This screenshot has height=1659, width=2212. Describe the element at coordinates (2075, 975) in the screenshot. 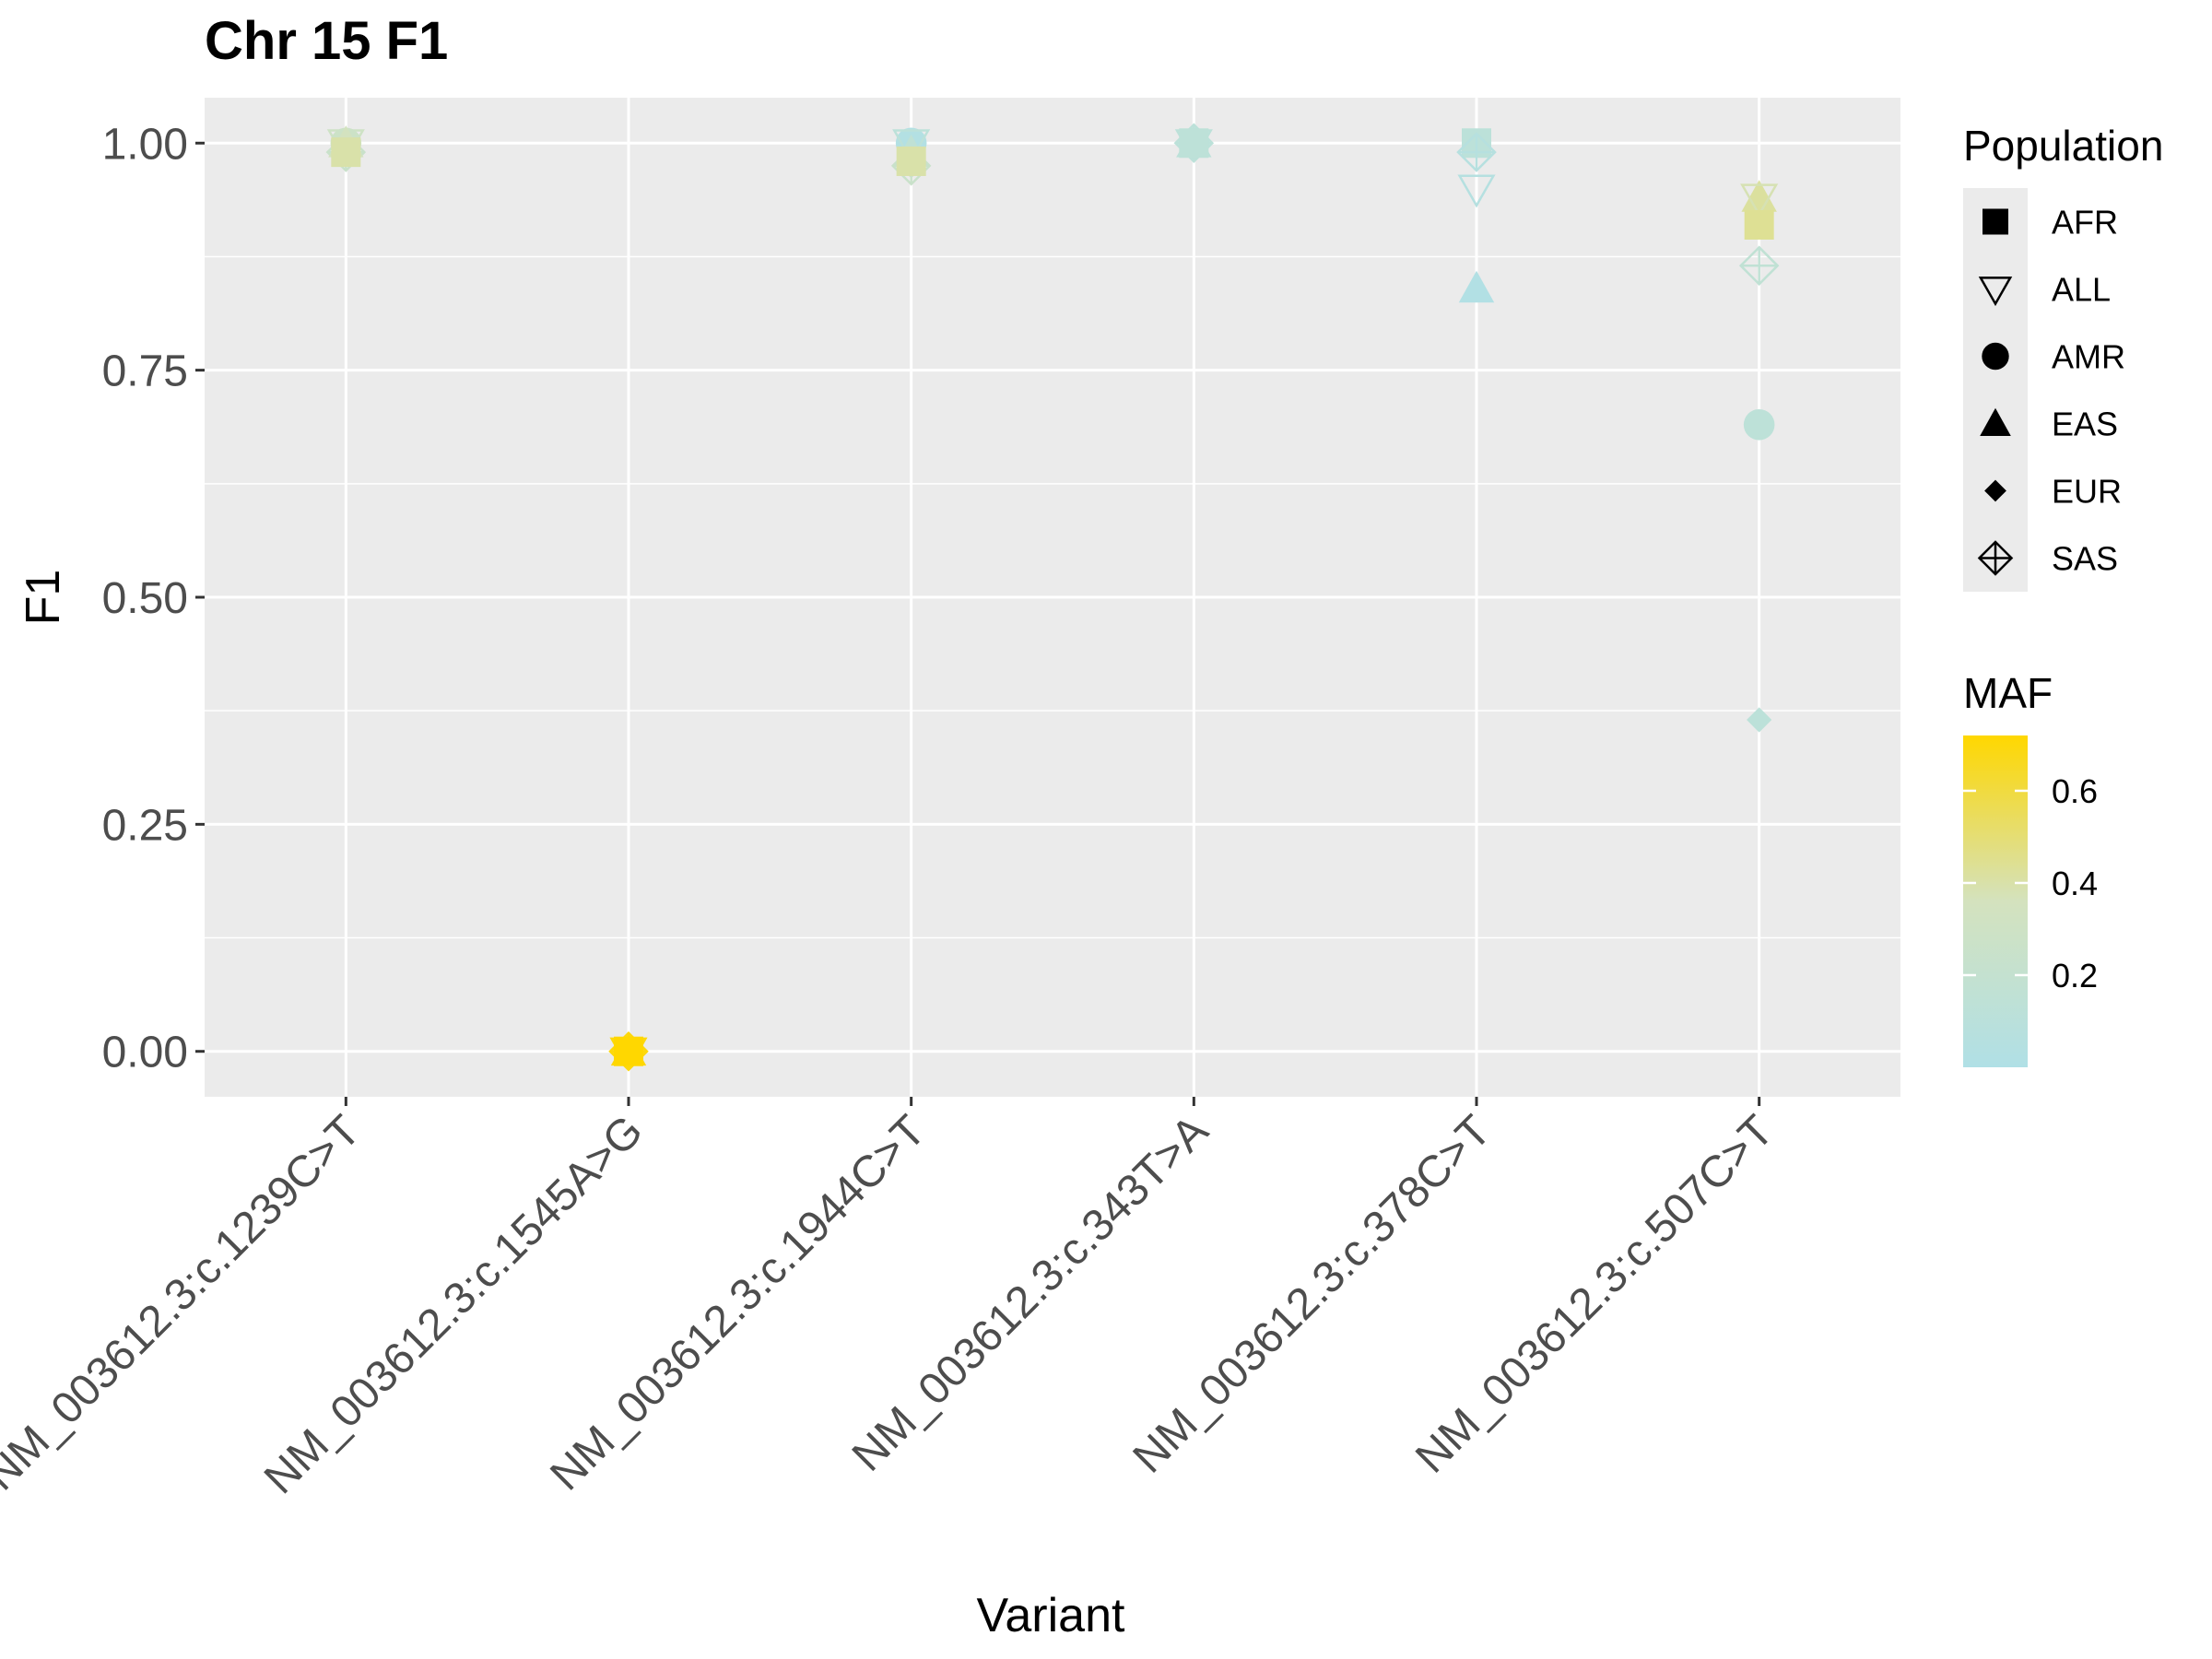

I see `colorbar-tick-label: 0.2` at that location.